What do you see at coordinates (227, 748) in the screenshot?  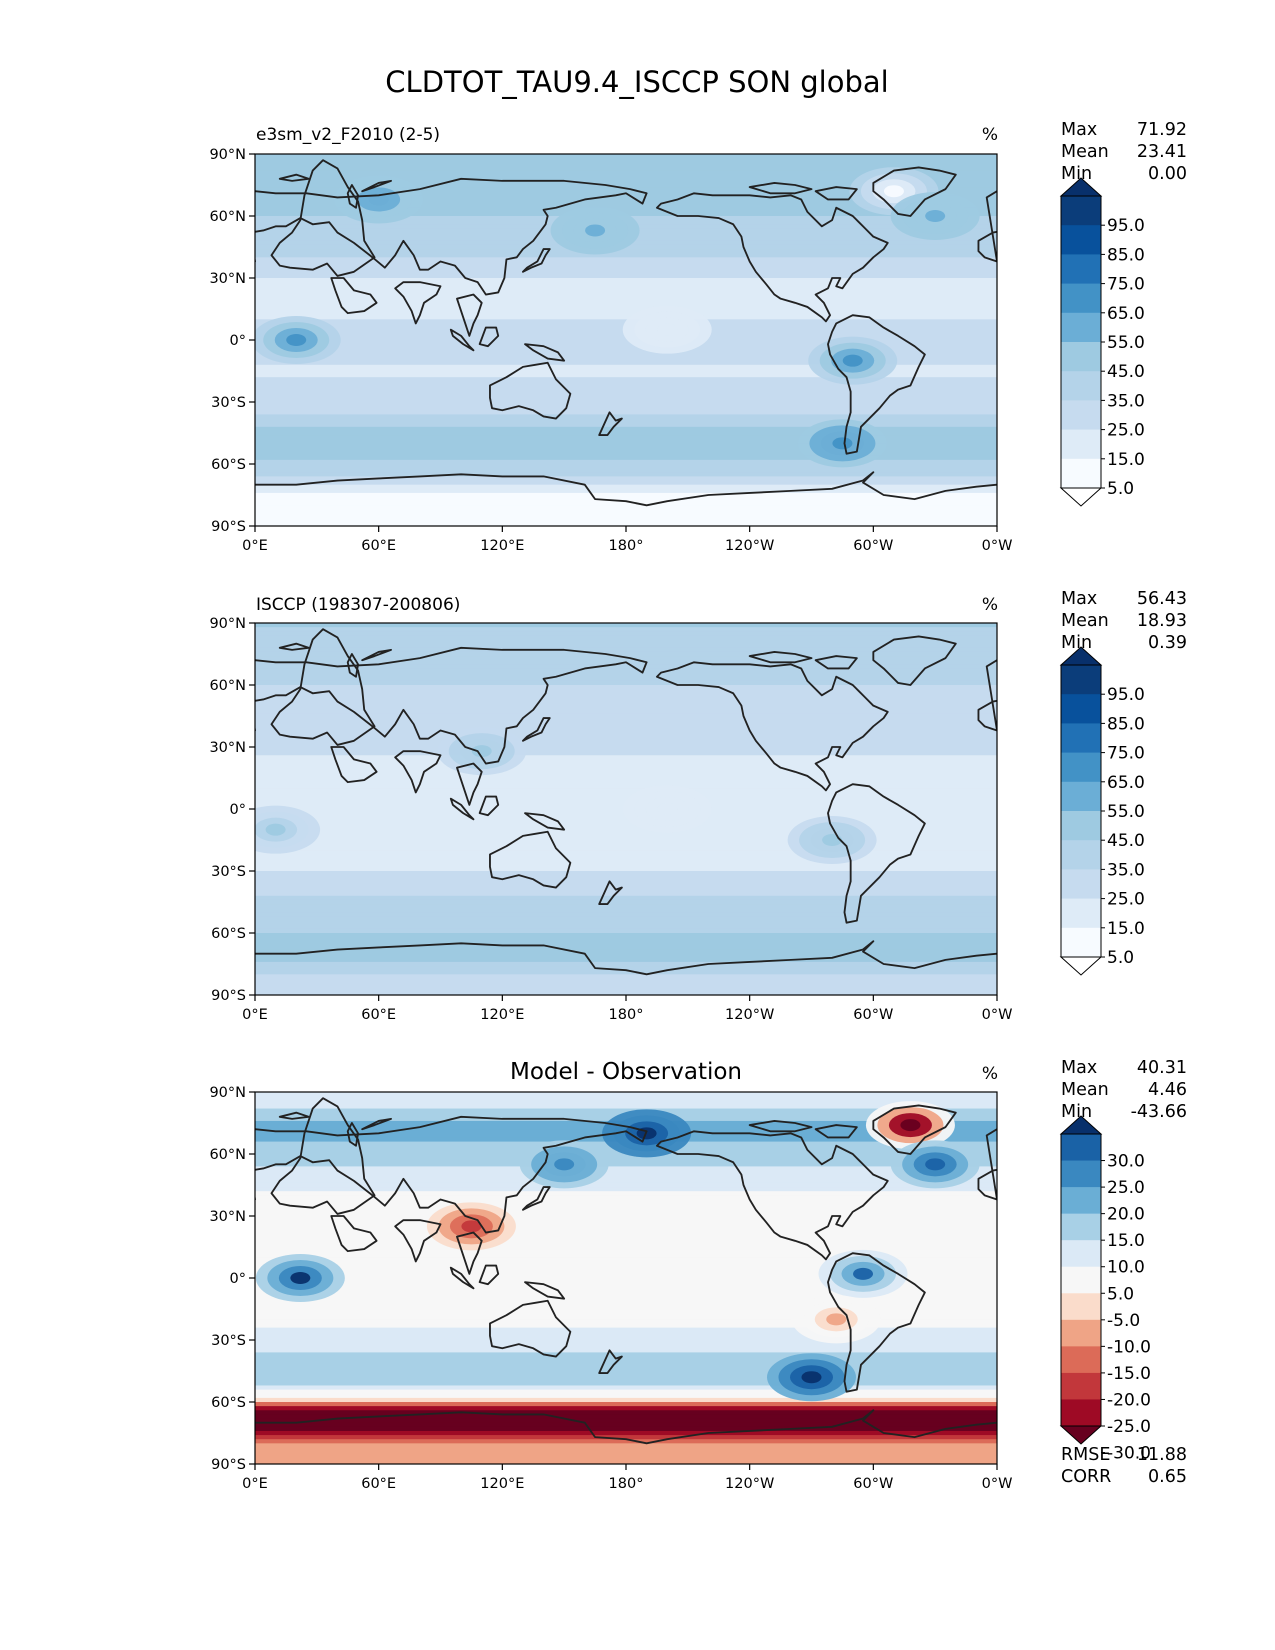 I see `lat-tick-label: 30°N` at bounding box center [227, 748].